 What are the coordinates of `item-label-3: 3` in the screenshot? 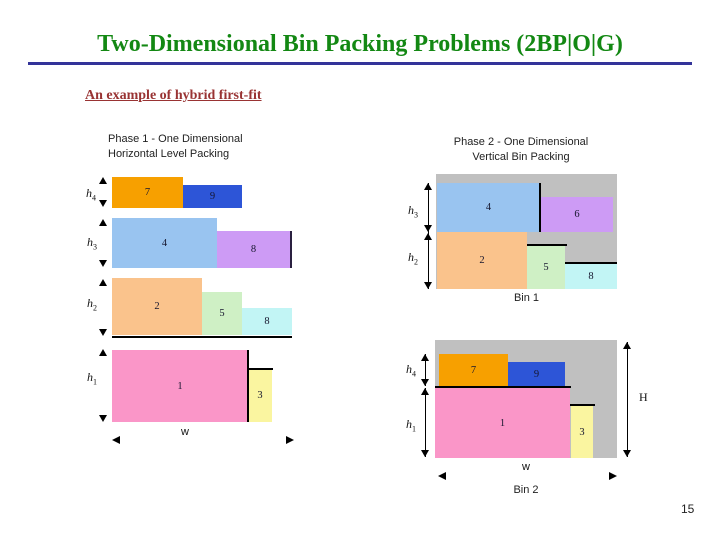 It's located at (260, 395).